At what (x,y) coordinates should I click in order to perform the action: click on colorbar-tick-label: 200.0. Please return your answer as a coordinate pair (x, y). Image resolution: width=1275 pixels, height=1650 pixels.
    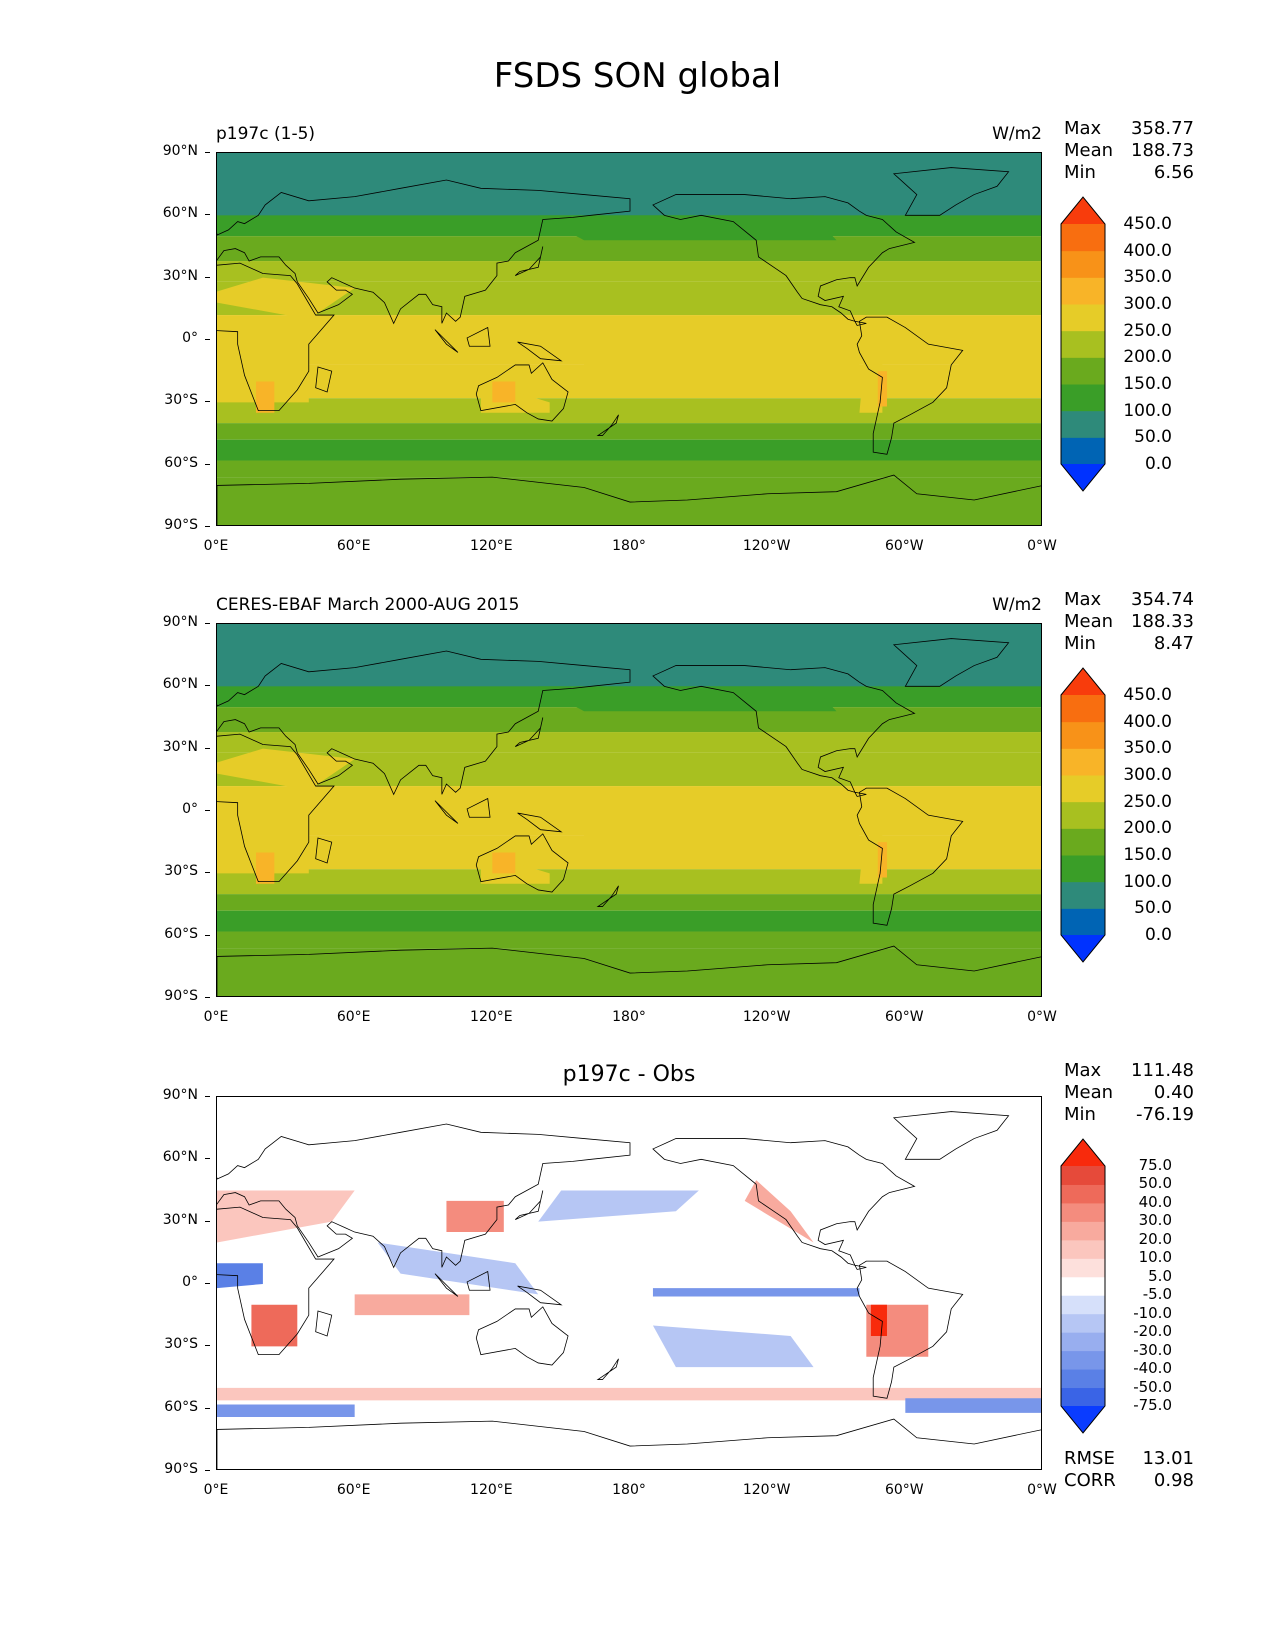
    Looking at the image, I should click on (1147, 828).